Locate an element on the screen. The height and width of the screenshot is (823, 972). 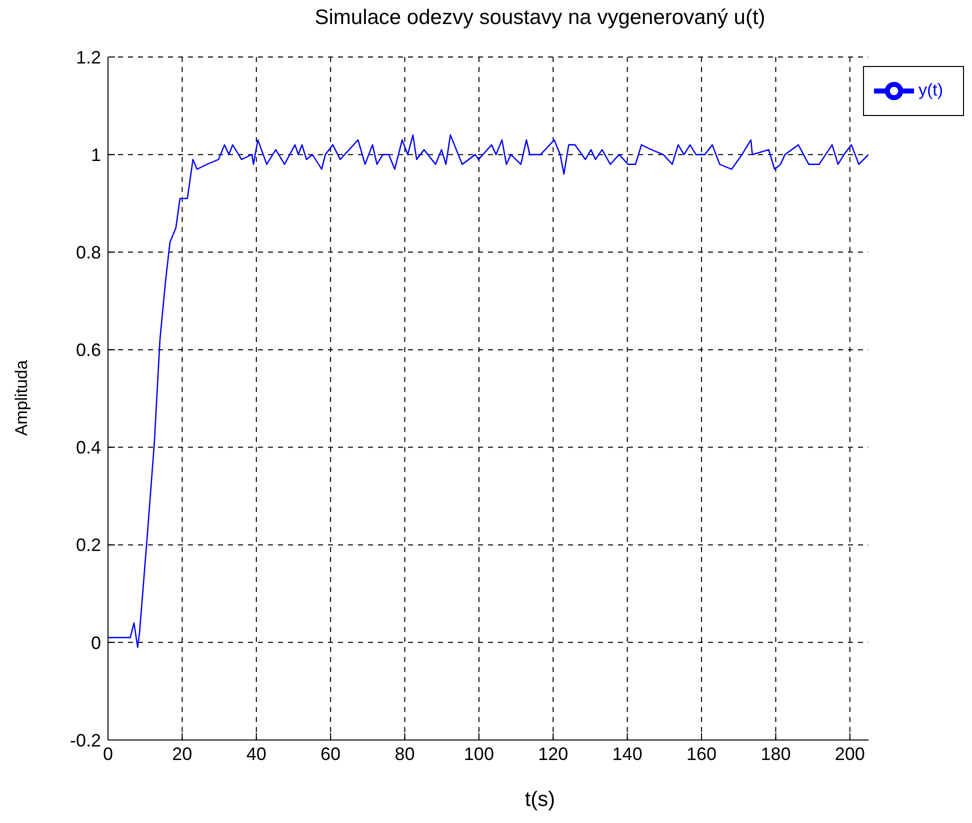
x-tick-label: 40 is located at coordinates (256, 754).